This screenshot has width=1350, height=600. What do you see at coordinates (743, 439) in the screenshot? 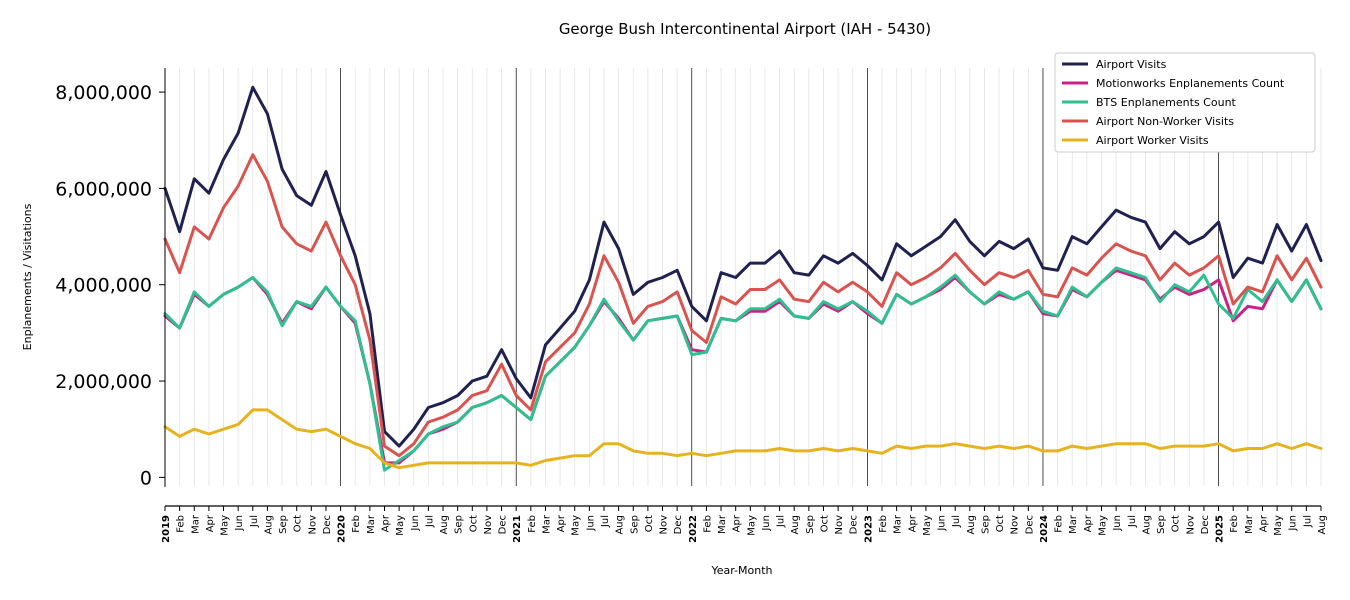
I see `series-line-airport-worker-visits` at bounding box center [743, 439].